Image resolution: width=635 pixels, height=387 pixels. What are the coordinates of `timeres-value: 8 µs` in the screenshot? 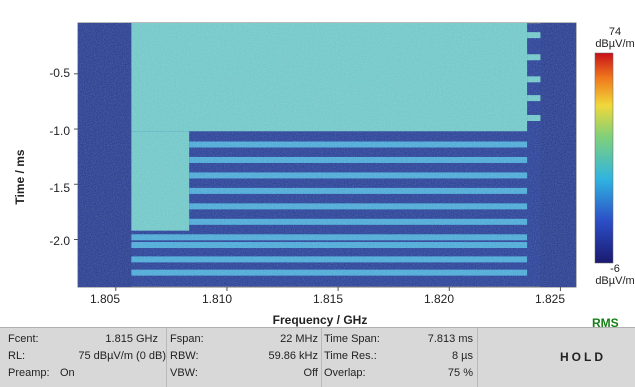 It's located at (462, 356).